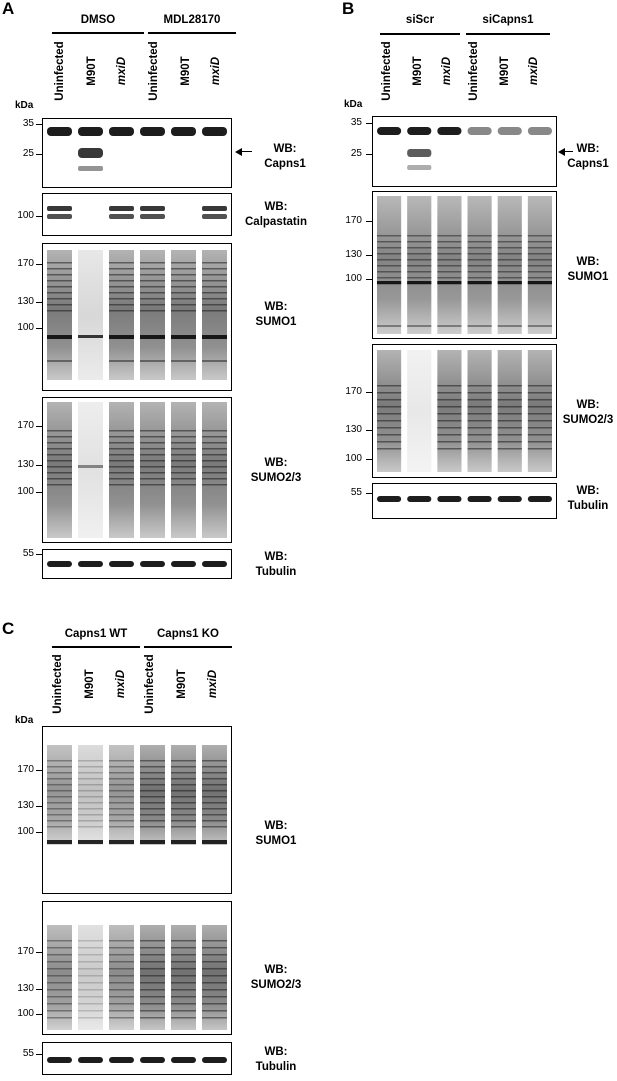 This screenshot has height=1081, width=617. Describe the element at coordinates (464, 411) in the screenshot. I see `panel-b-sumo23-blot` at that location.